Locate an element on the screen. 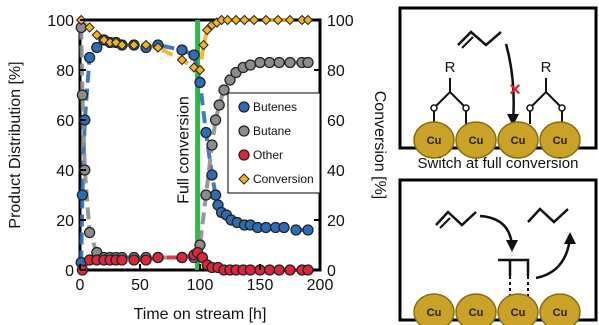 The width and height of the screenshot is (599, 325). r-group-label-2: R is located at coordinates (546, 67).